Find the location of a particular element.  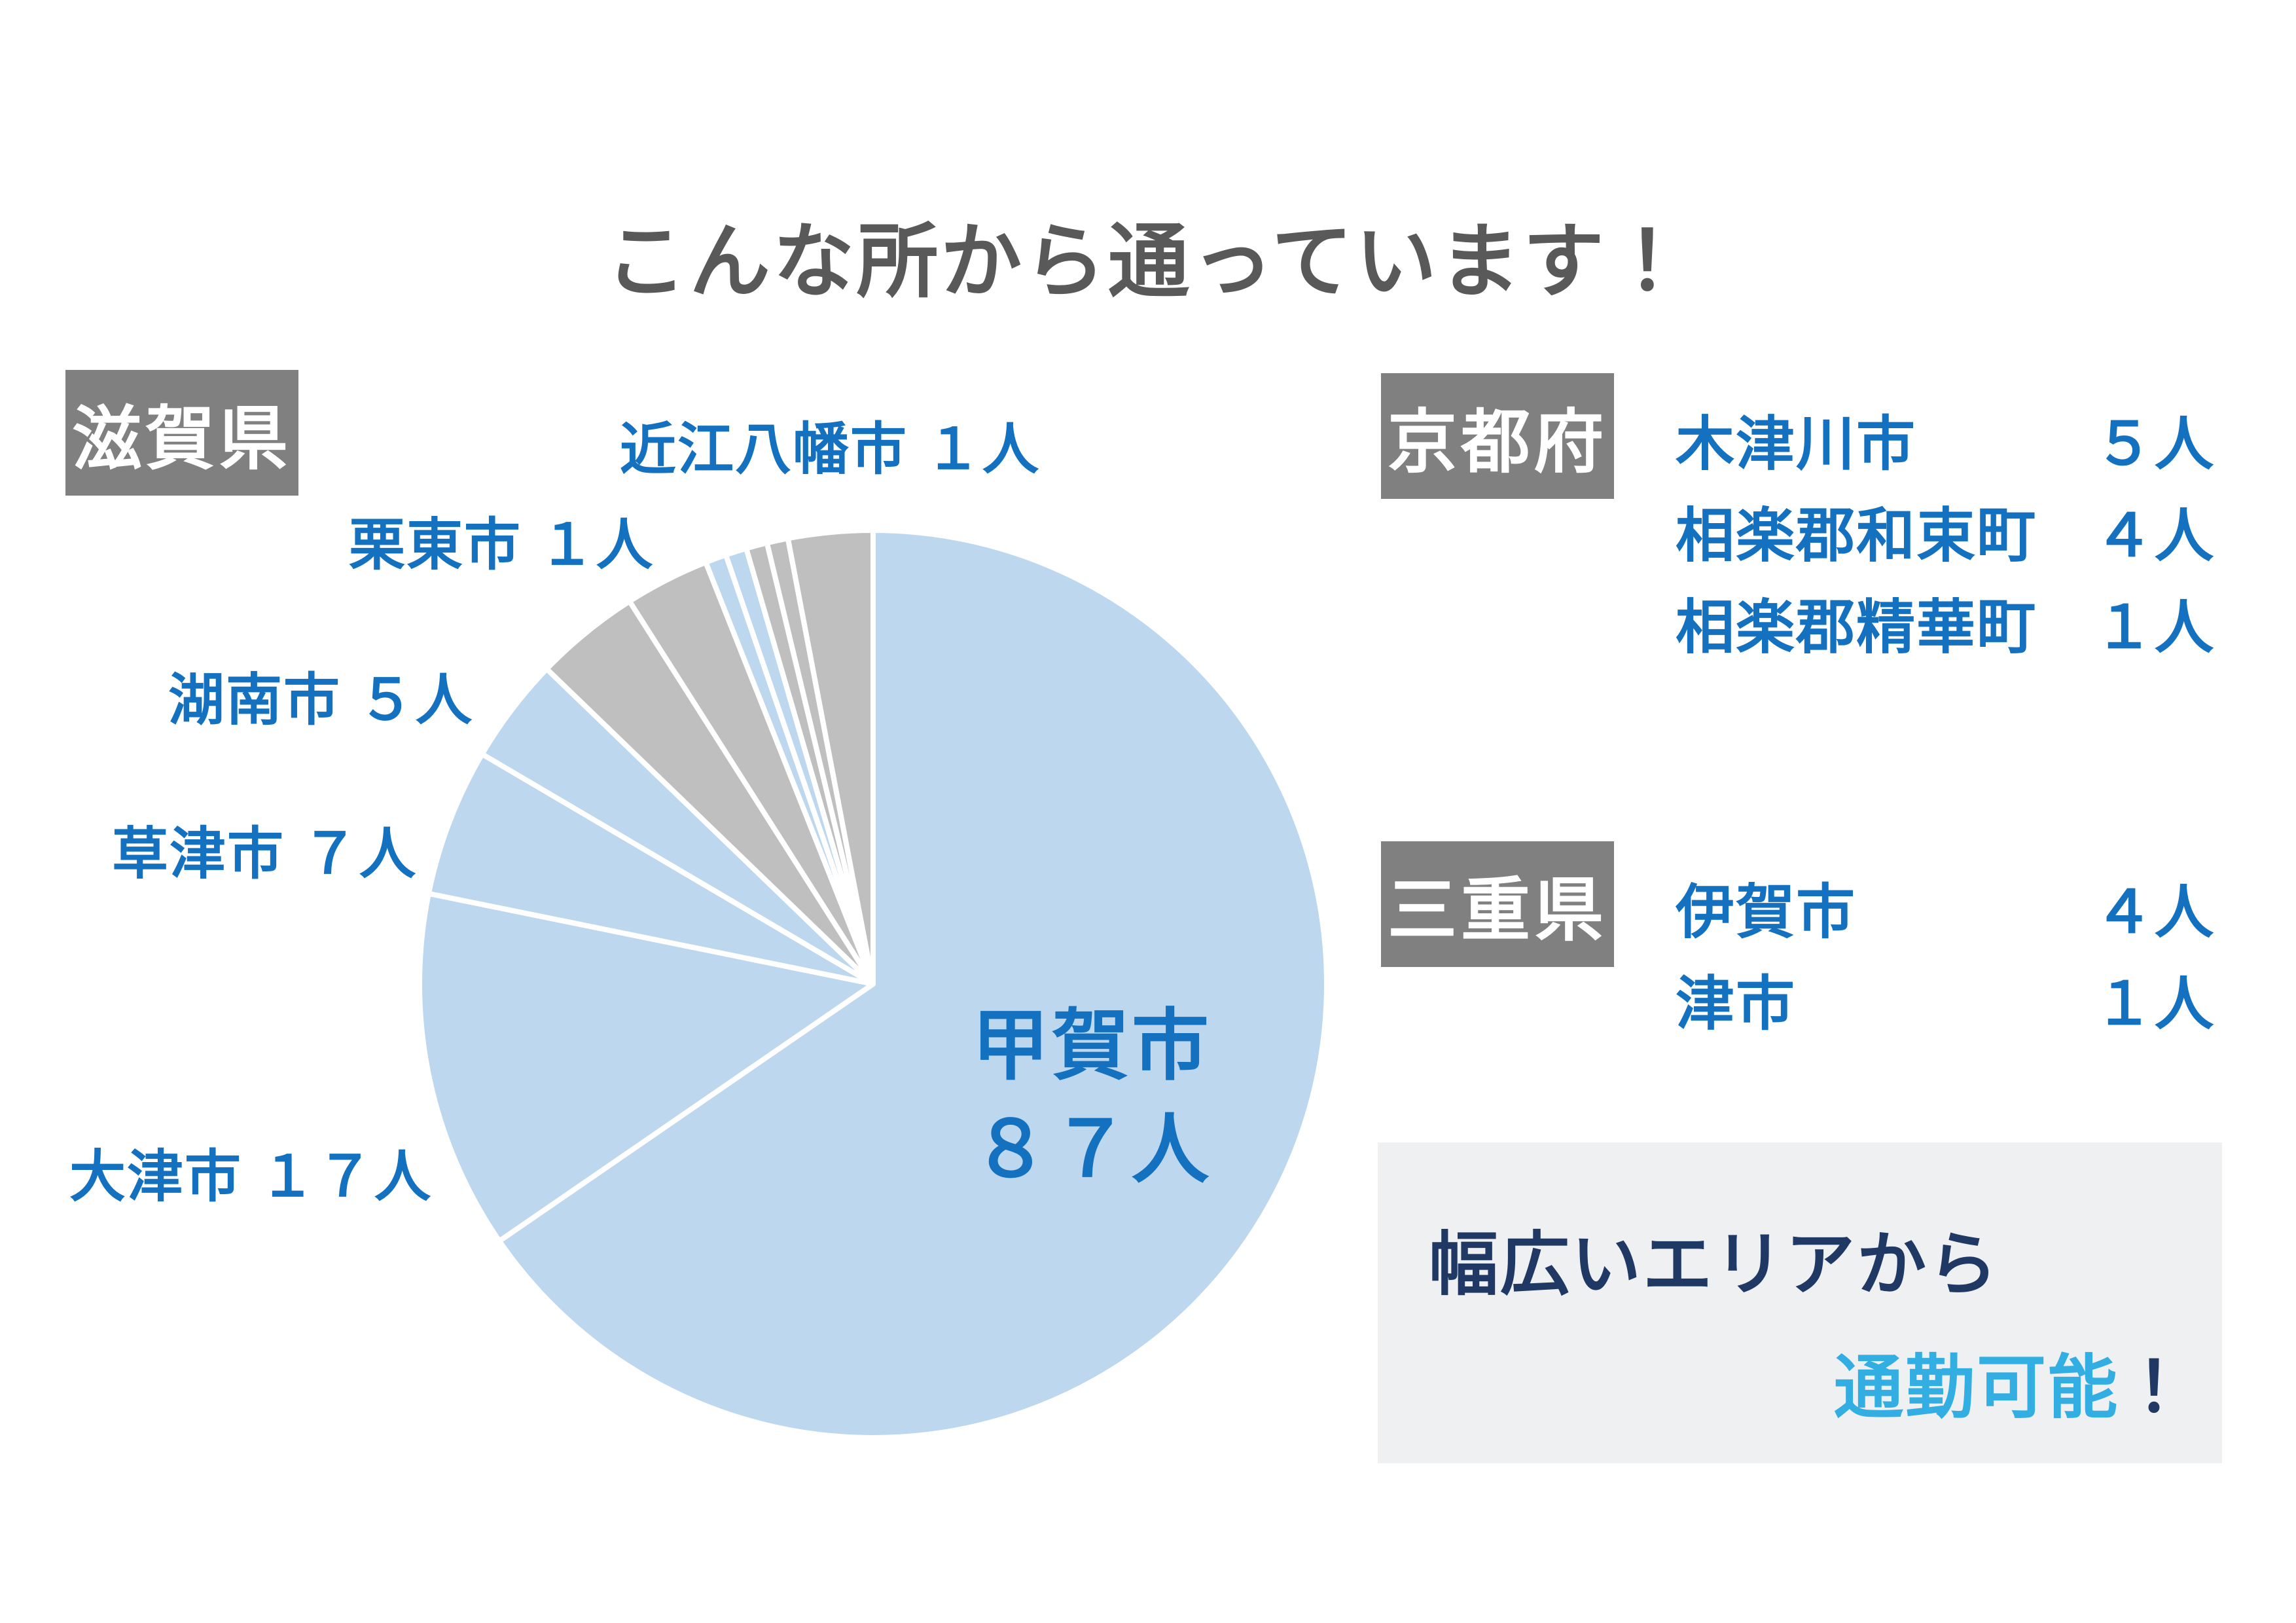

pie-label-koka-city: 甲賀市 is located at coordinates (1091, 1045).